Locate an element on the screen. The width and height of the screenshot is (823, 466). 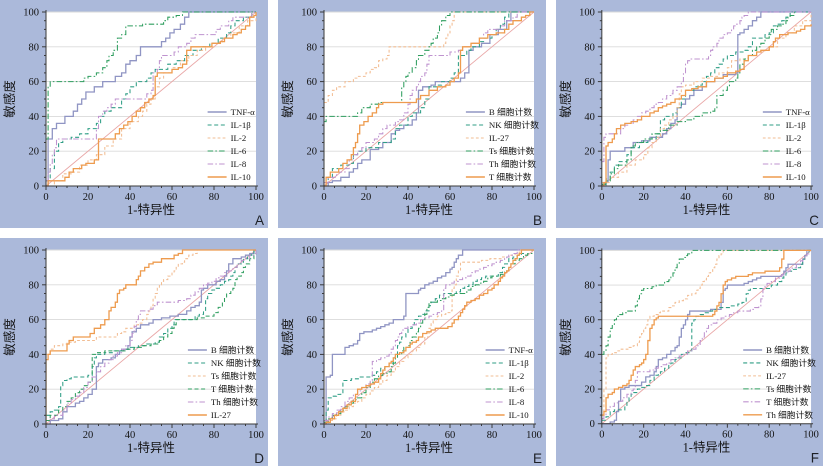
corner-label: A is located at coordinates (259, 220).